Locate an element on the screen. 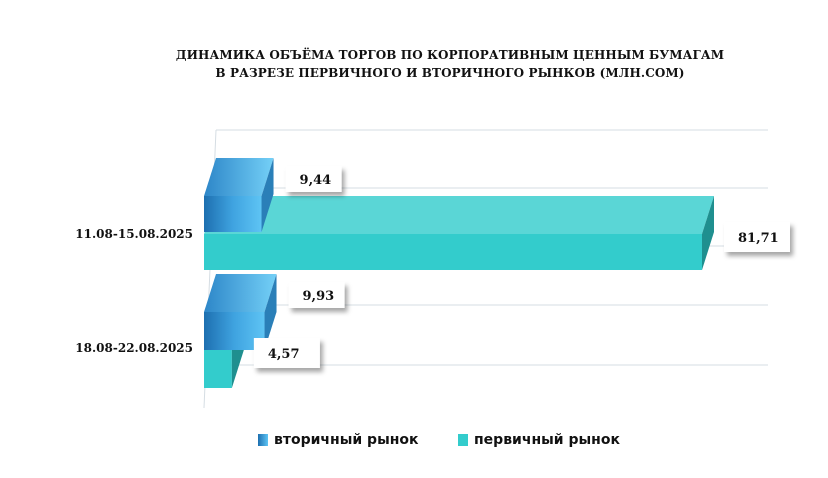  data-label-text: 4,57 is located at coordinates (284, 354).